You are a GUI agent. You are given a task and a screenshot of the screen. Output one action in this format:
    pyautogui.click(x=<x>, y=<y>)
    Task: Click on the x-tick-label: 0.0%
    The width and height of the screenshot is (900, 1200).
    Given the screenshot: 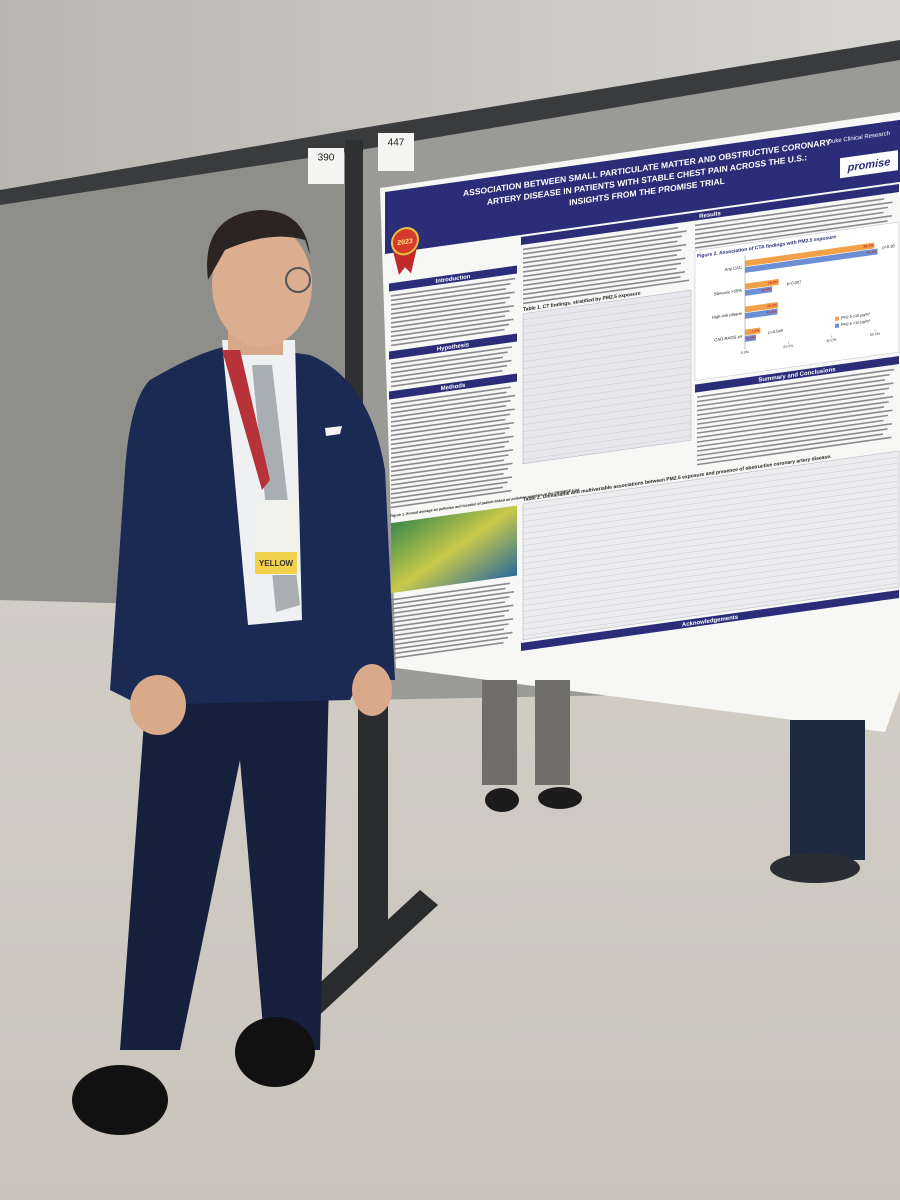 What is the action you would take?
    pyautogui.click(x=745, y=352)
    